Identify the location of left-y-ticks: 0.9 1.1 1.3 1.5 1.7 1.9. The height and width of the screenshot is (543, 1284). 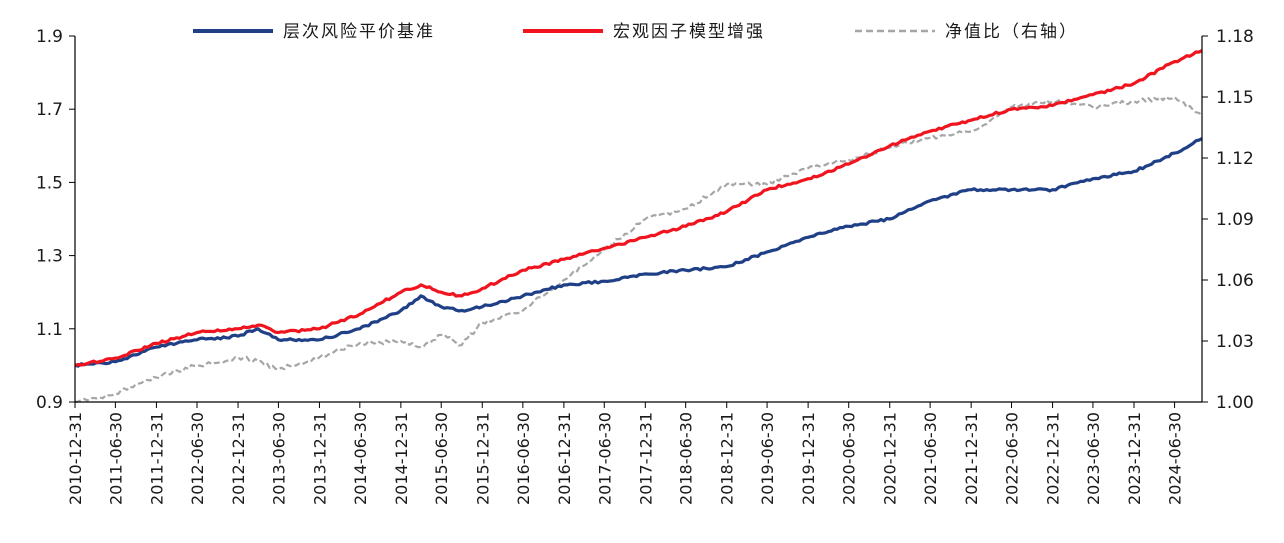
(55, 220).